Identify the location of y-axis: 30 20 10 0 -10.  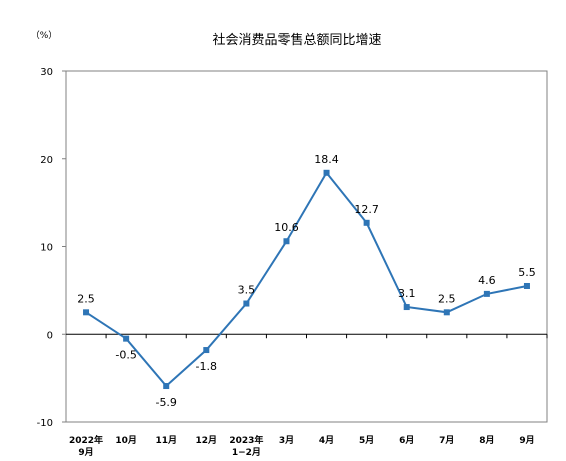
(51, 248).